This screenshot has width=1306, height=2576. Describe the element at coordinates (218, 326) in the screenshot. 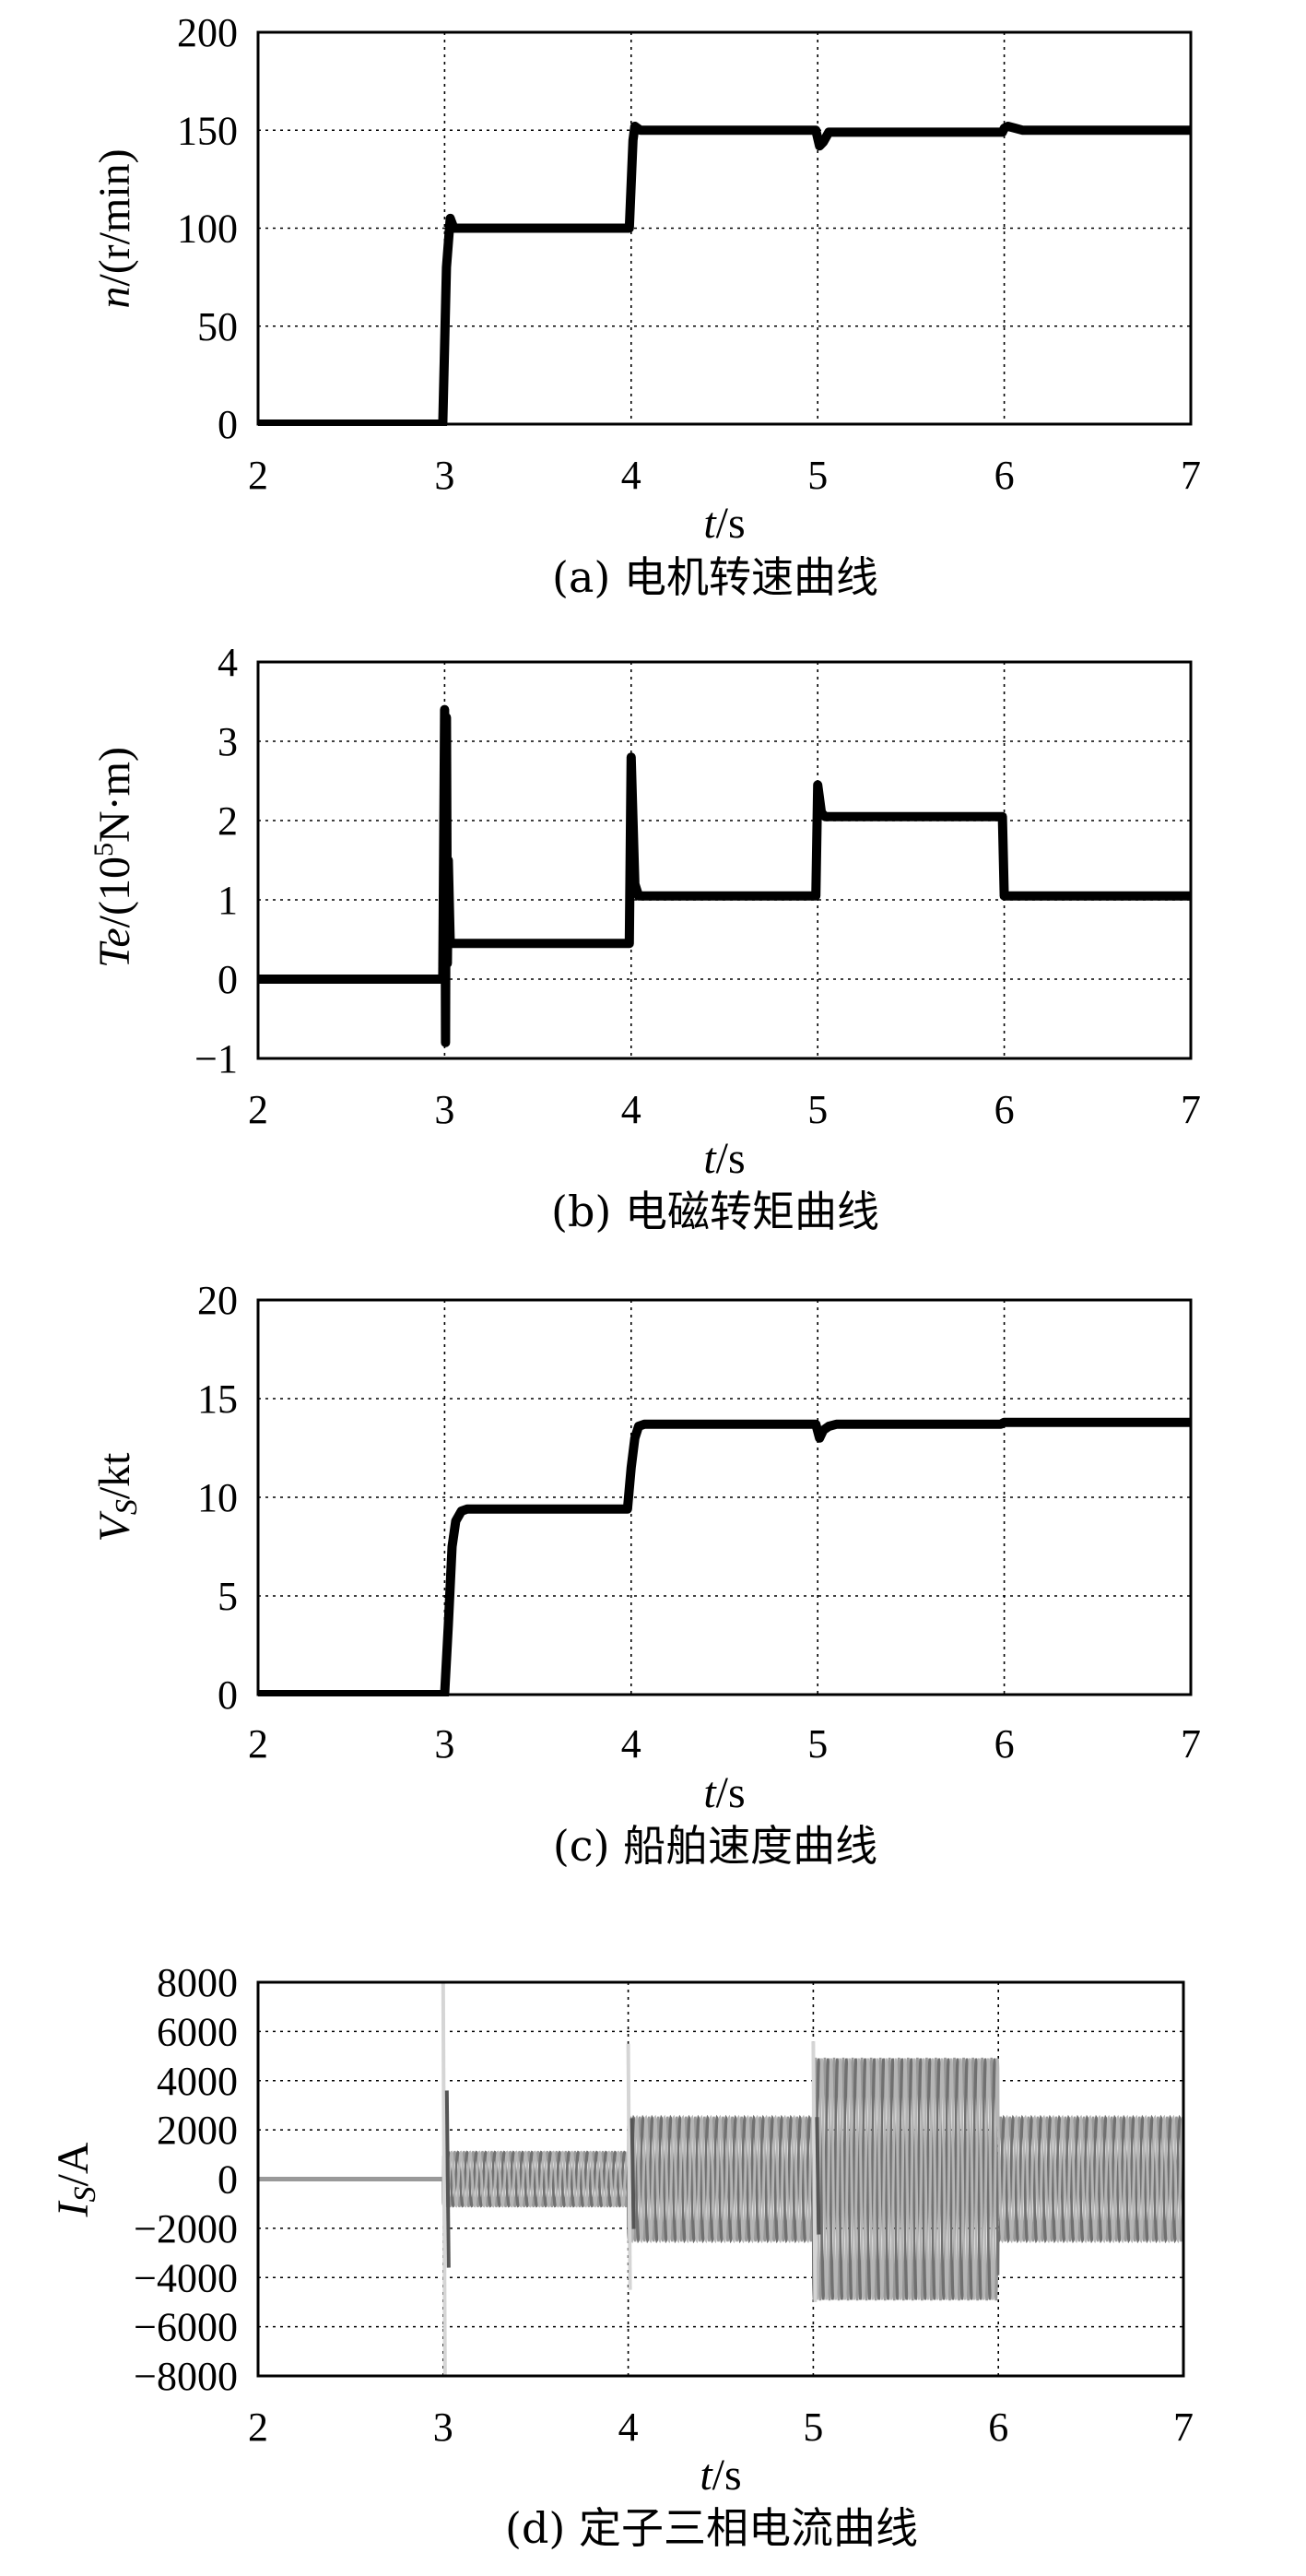

I see `y-tick-label: 50` at that location.